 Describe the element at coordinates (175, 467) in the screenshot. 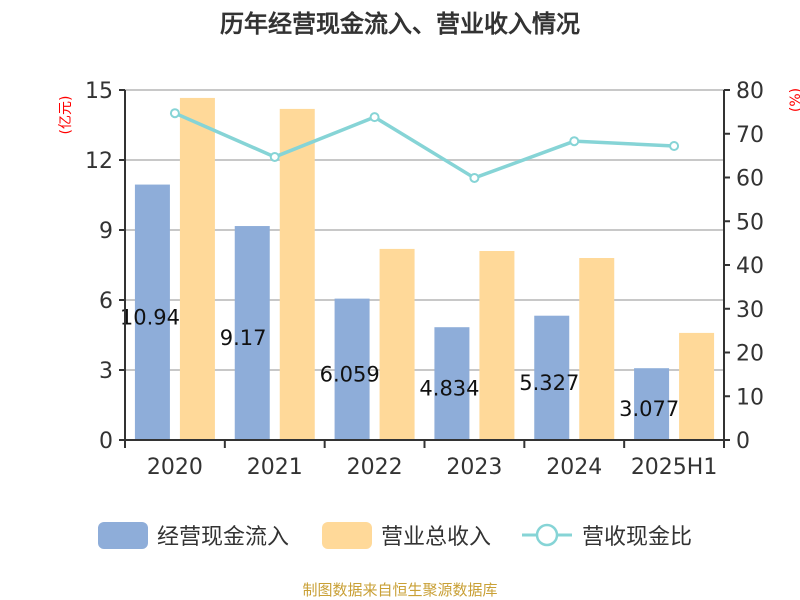

I see `x-tick-label: 2020` at that location.